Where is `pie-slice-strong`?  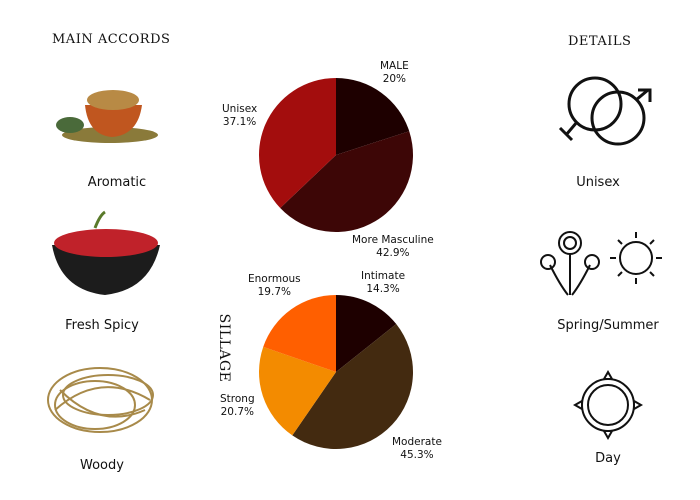
pie-slice-strong is located at coordinates (297, 391).